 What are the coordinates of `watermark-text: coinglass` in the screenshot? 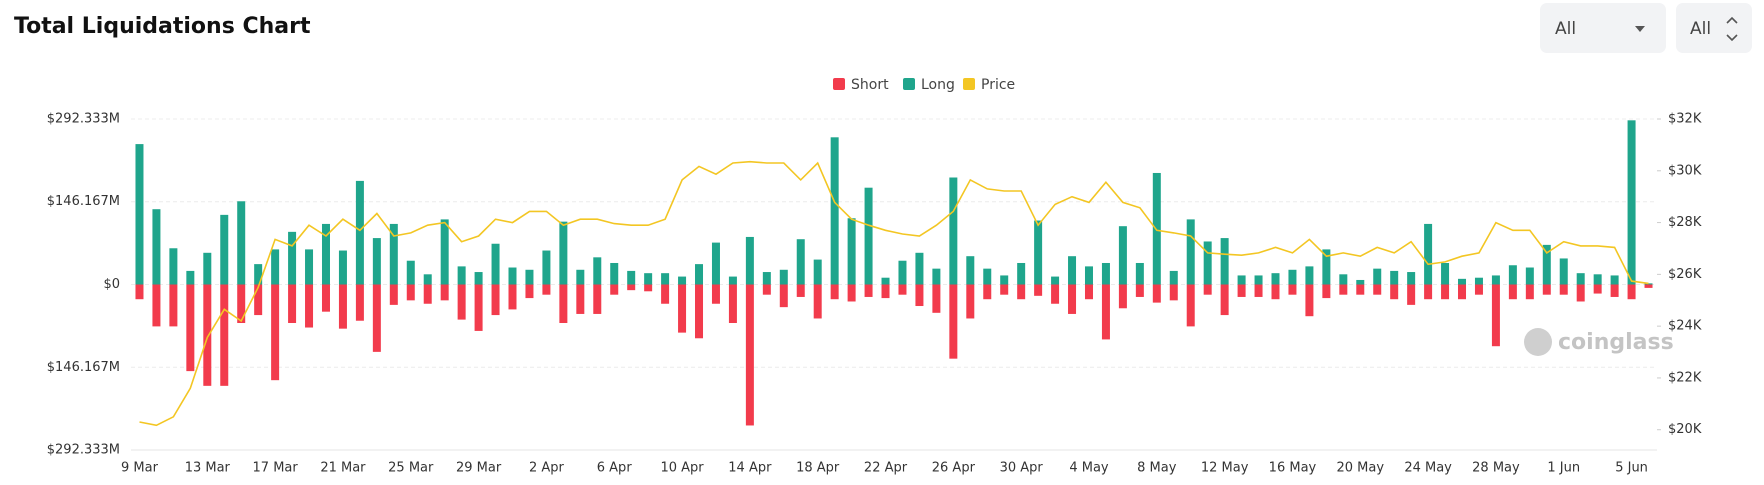 It's located at (1616, 342).